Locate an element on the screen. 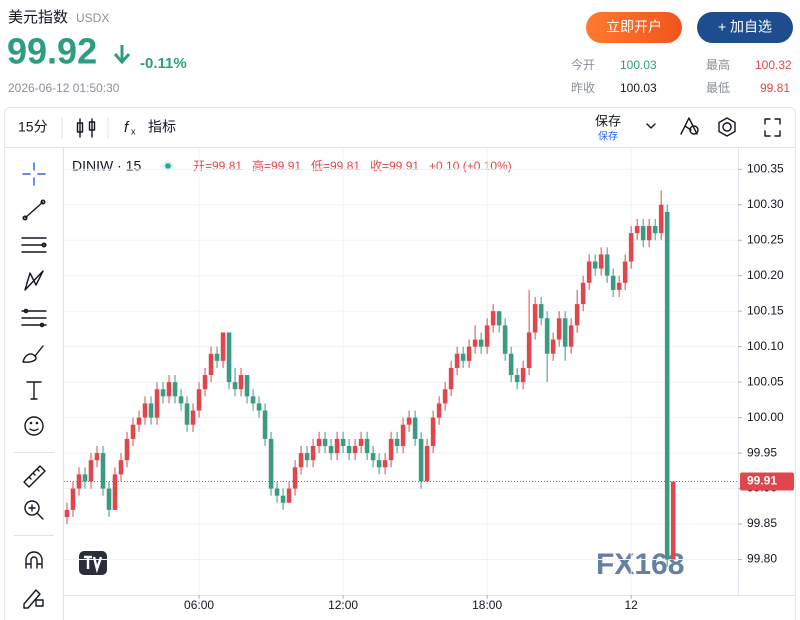 The width and height of the screenshot is (800, 620). trendline-tool is located at coordinates (34, 210).